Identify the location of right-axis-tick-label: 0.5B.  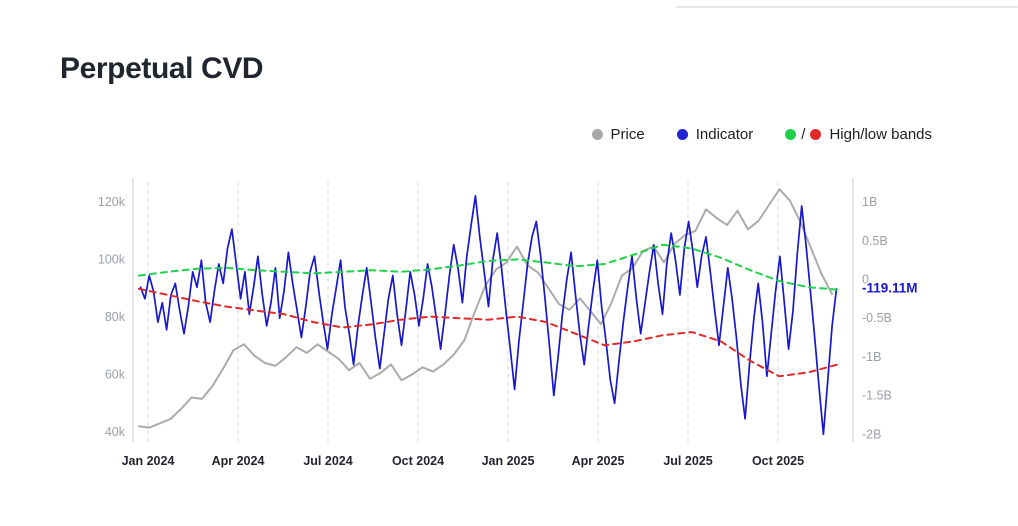
(875, 241).